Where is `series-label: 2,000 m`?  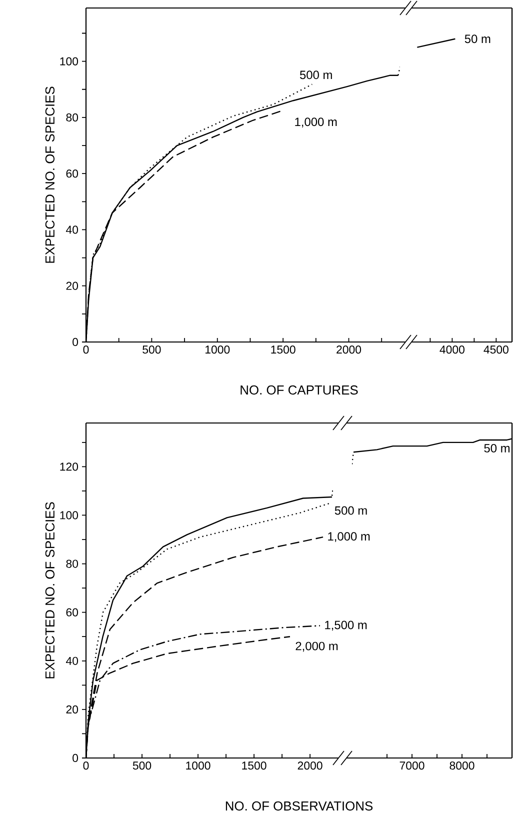
series-label: 2,000 m is located at coordinates (317, 647).